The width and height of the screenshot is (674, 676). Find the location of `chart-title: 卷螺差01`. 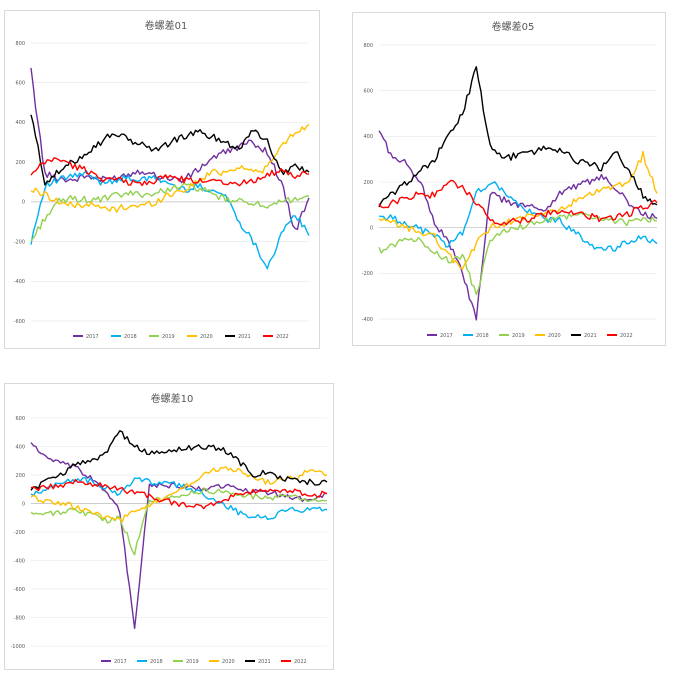

chart-title: 卷螺差01 is located at coordinates (166, 25).